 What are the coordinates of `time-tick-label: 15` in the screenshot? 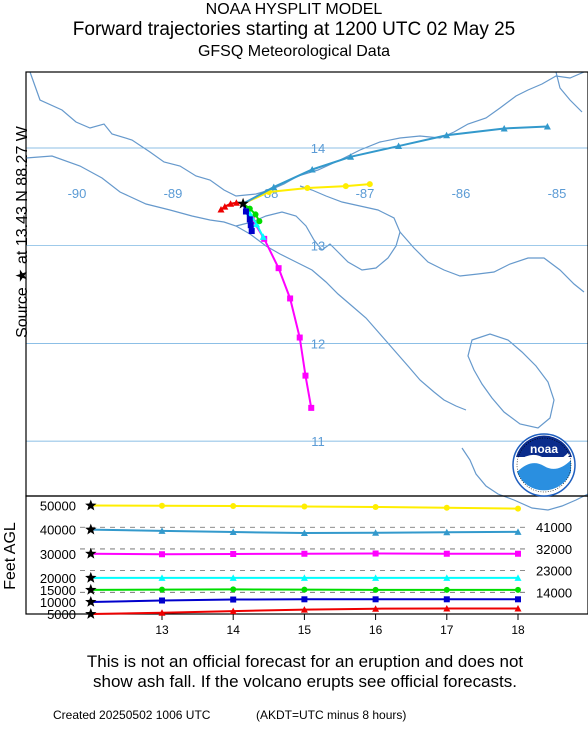 It's located at (305, 630).